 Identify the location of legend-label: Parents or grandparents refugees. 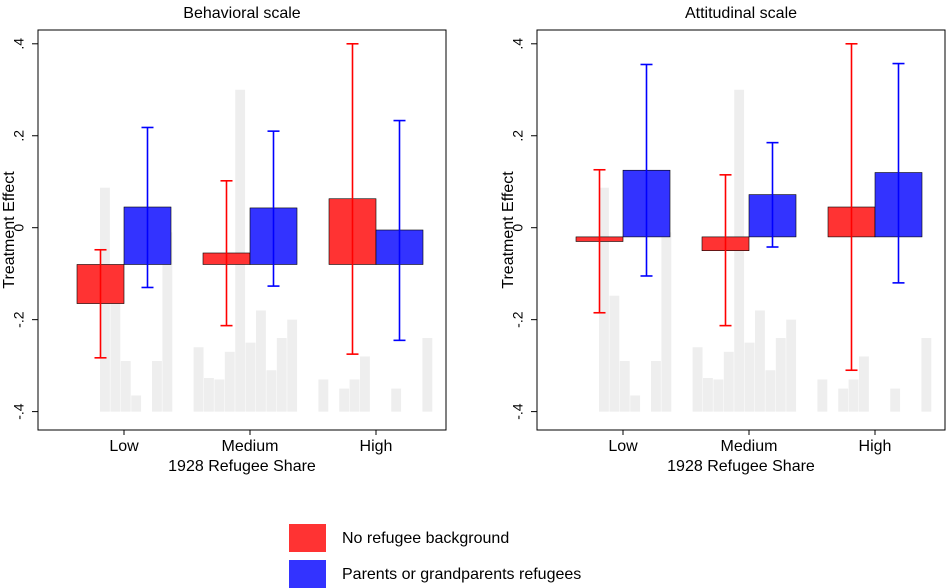
(461, 574).